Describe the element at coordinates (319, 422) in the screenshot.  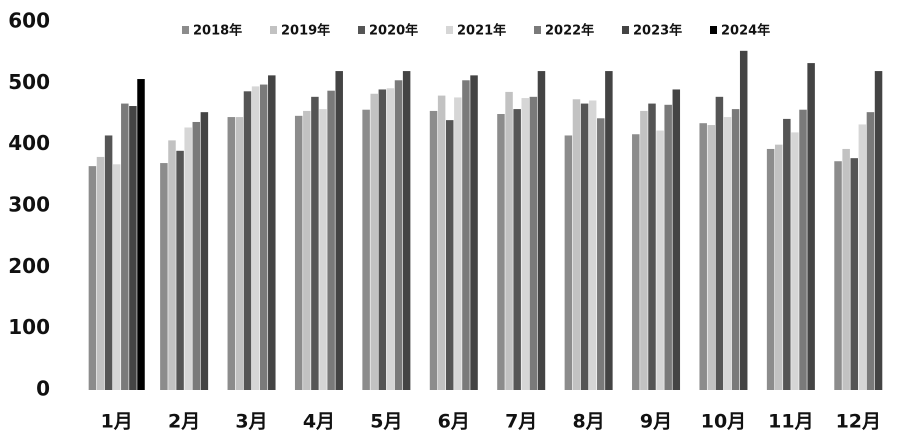
I see `x-tick-label: 4月` at that location.